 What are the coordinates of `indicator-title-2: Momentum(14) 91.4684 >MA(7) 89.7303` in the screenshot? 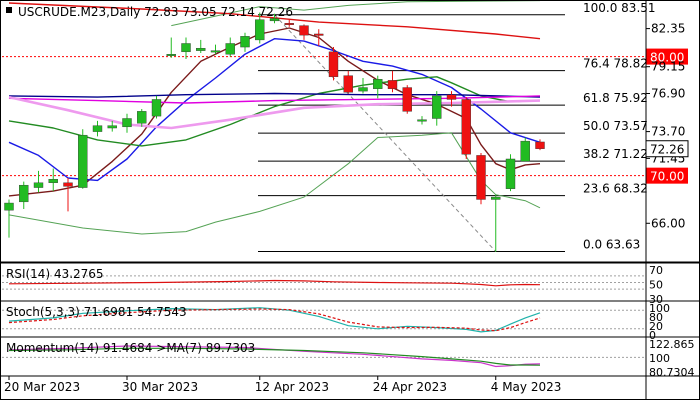 It's located at (130, 348).